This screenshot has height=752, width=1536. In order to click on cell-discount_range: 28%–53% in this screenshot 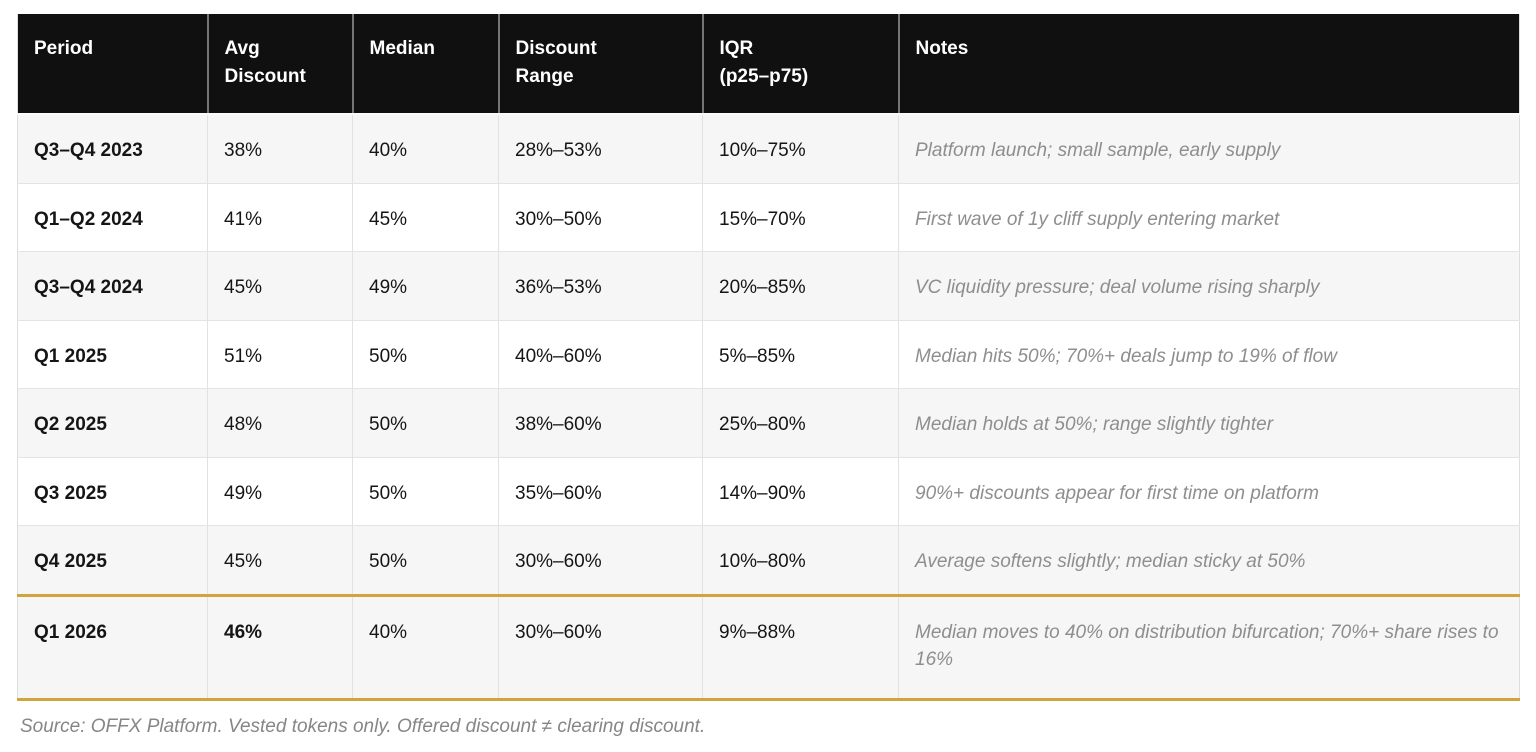, I will do `click(600, 148)`.